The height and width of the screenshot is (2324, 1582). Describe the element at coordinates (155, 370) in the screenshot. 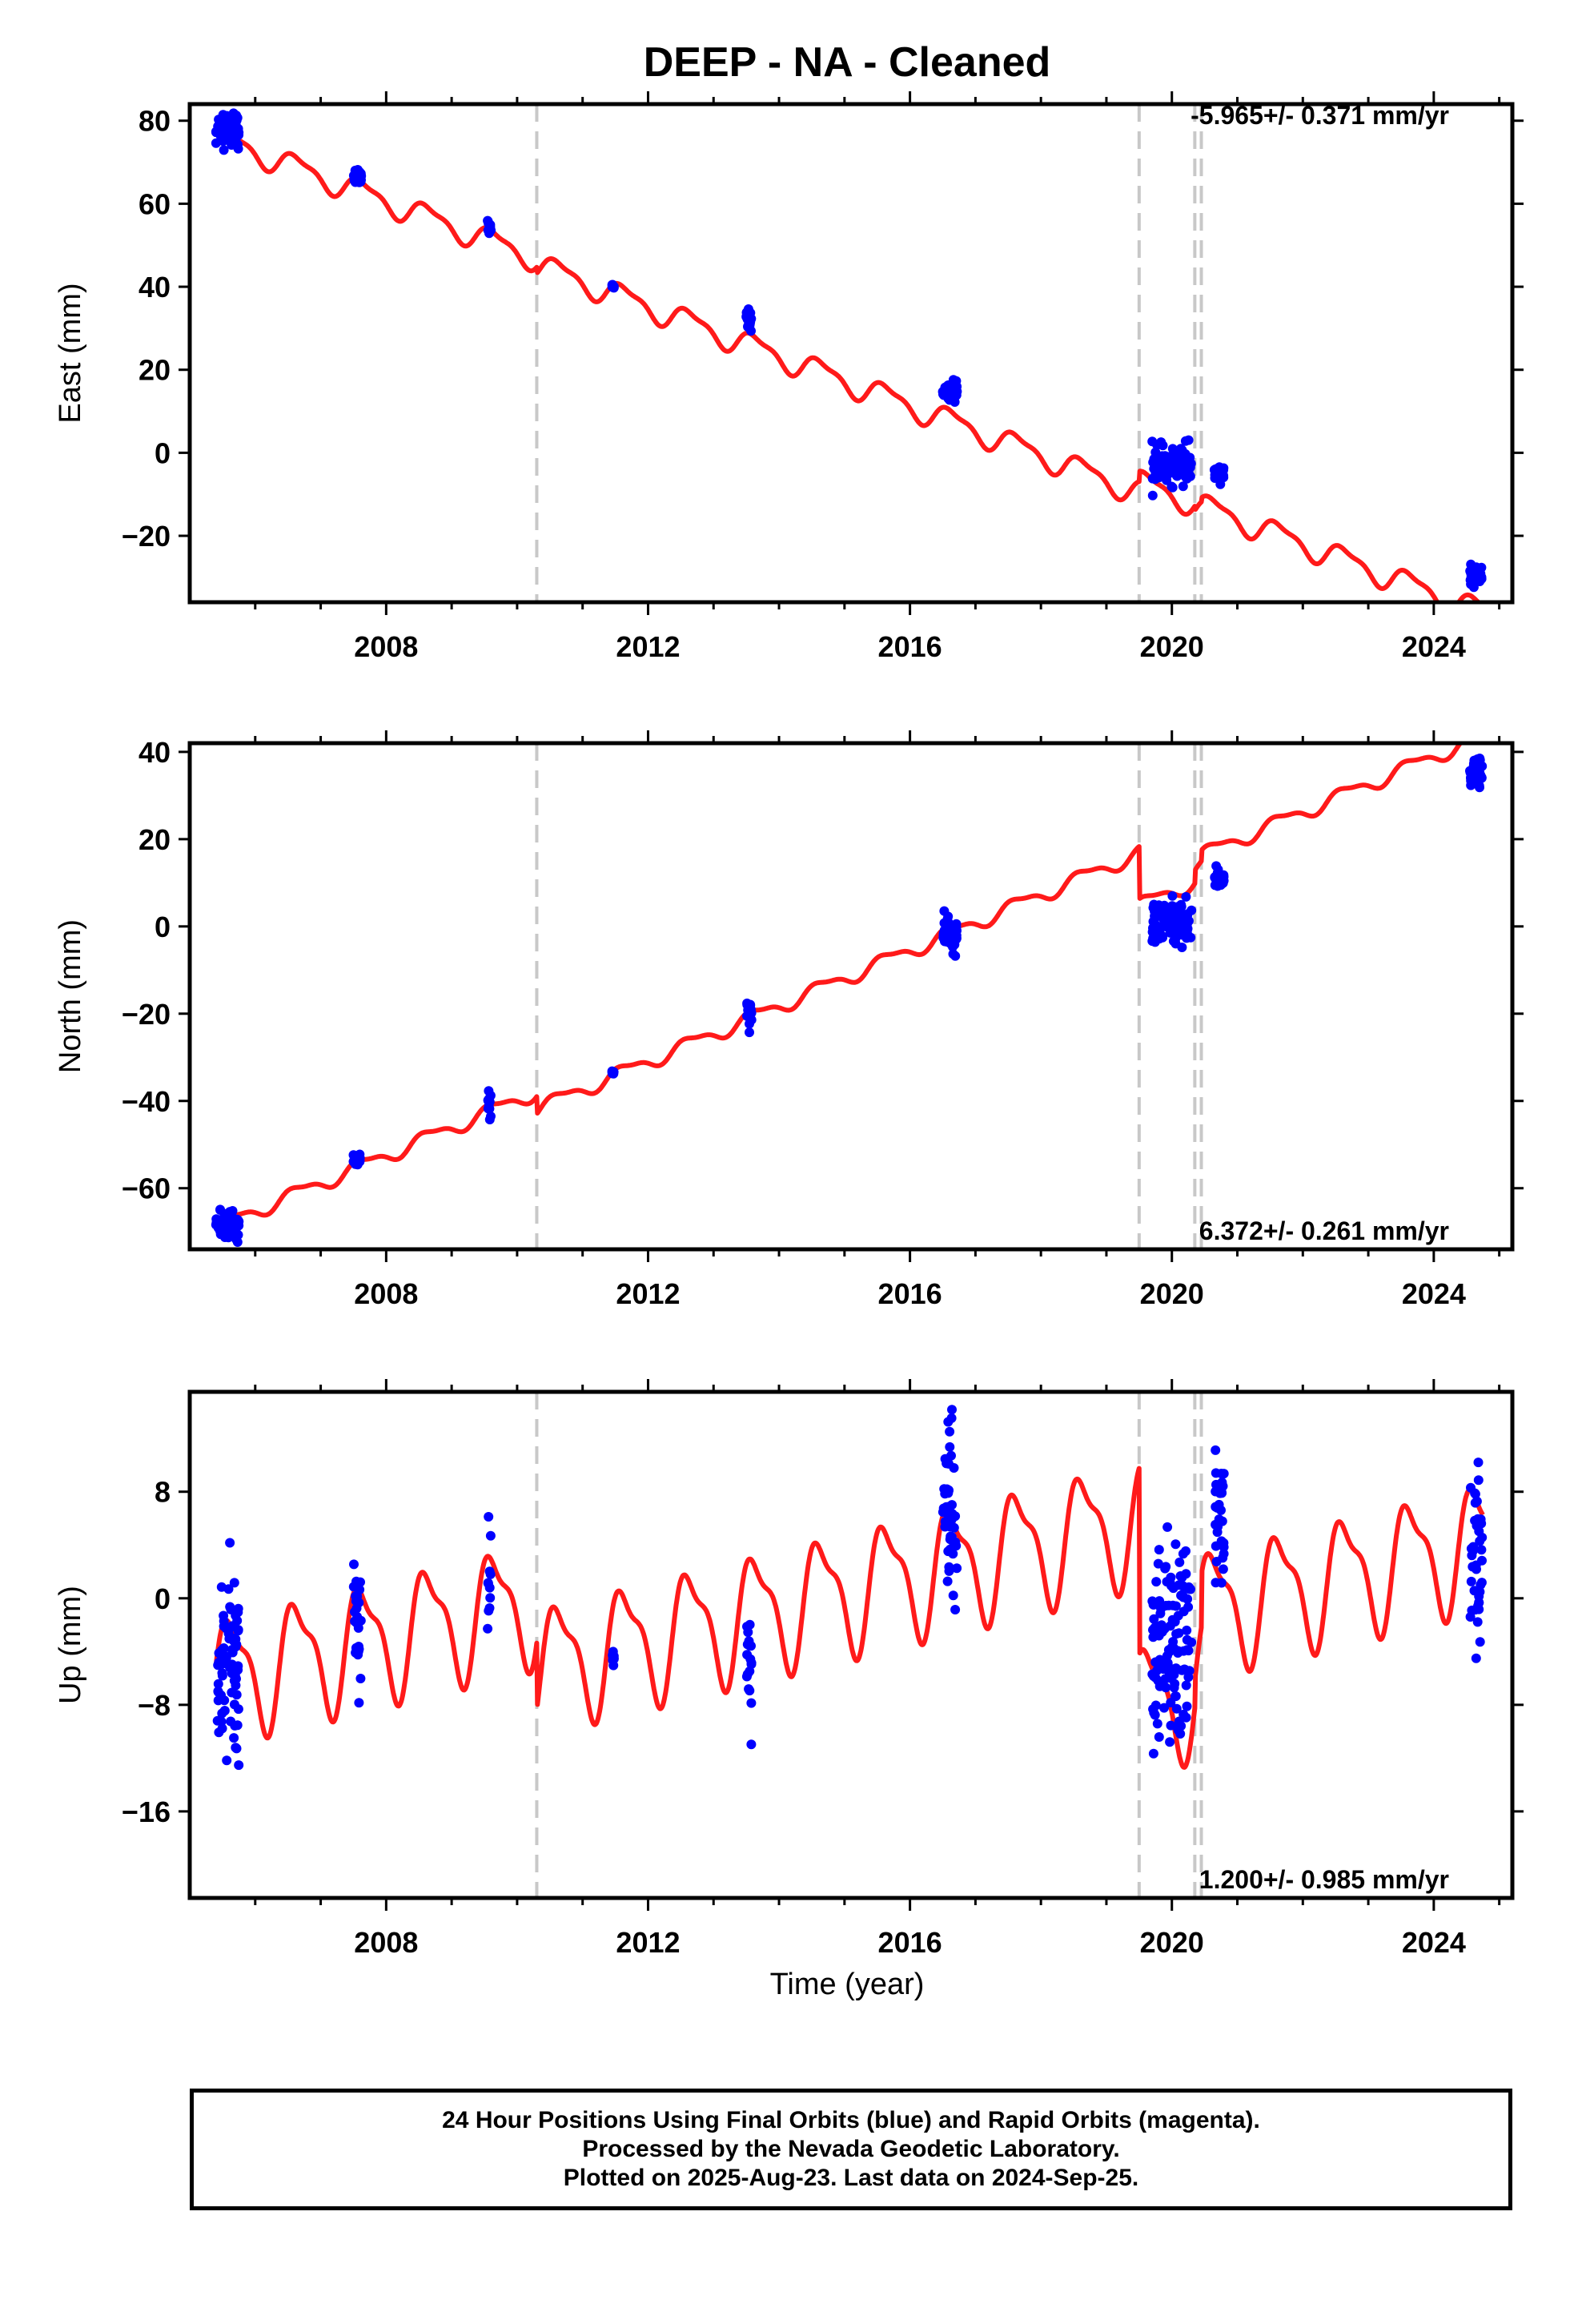

I see `y-tick-label: 20` at that location.